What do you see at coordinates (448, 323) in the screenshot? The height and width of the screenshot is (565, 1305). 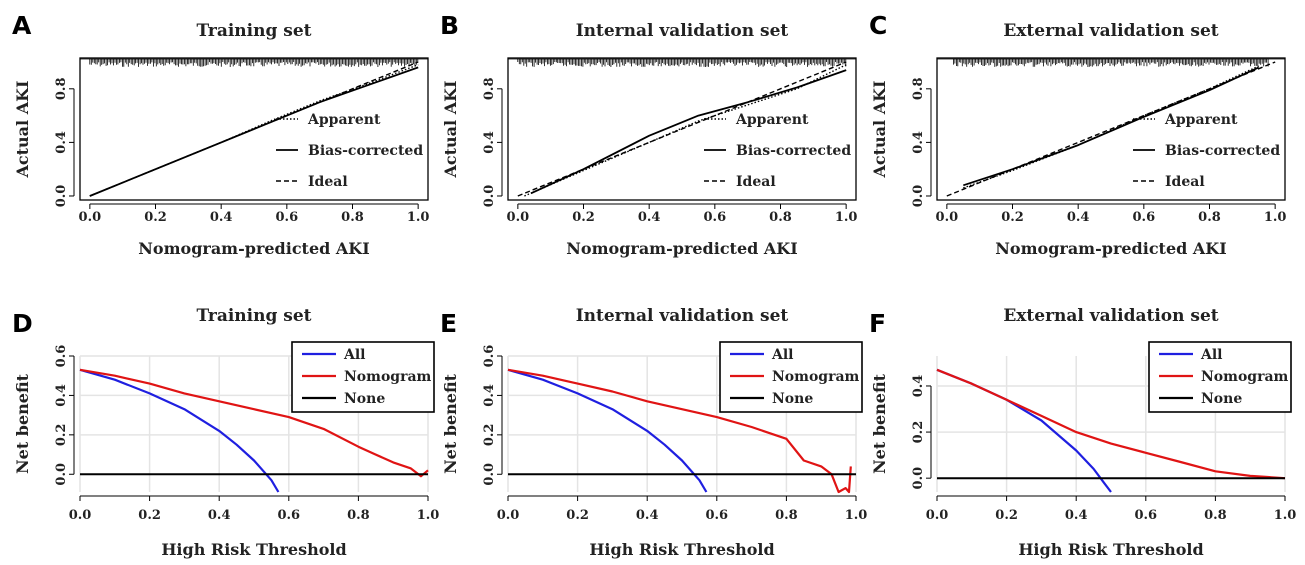 I see `panel-letter: E` at bounding box center [448, 323].